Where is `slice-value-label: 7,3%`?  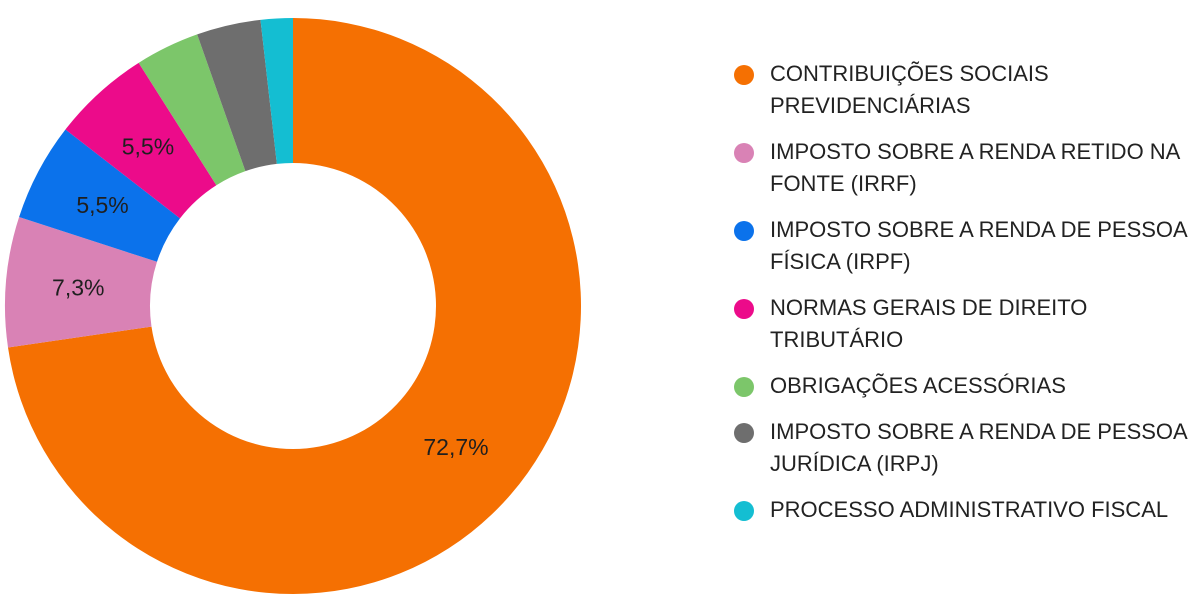 slice-value-label: 7,3% is located at coordinates (78, 288).